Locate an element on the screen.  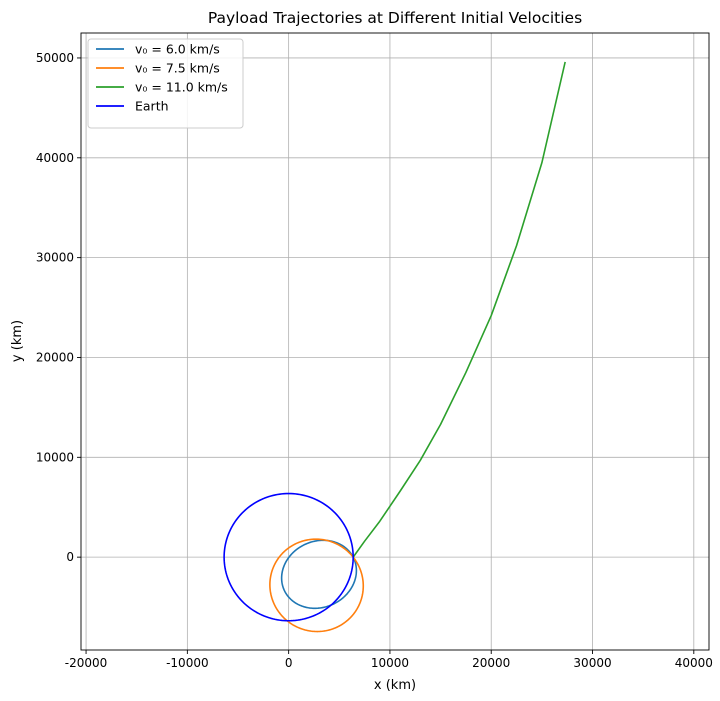
legend-label-1: v₀ = 7.5 km/s is located at coordinates (177, 68).